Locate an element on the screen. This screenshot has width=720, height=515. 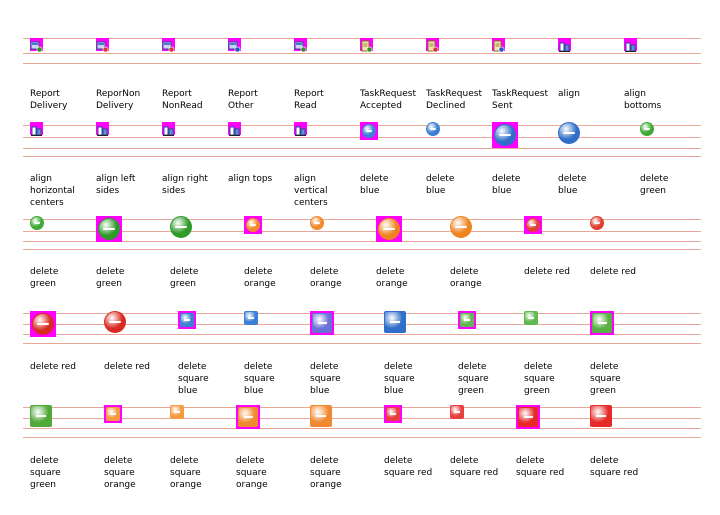
align-horizontal-centers-icon is located at coordinates (36, 129).